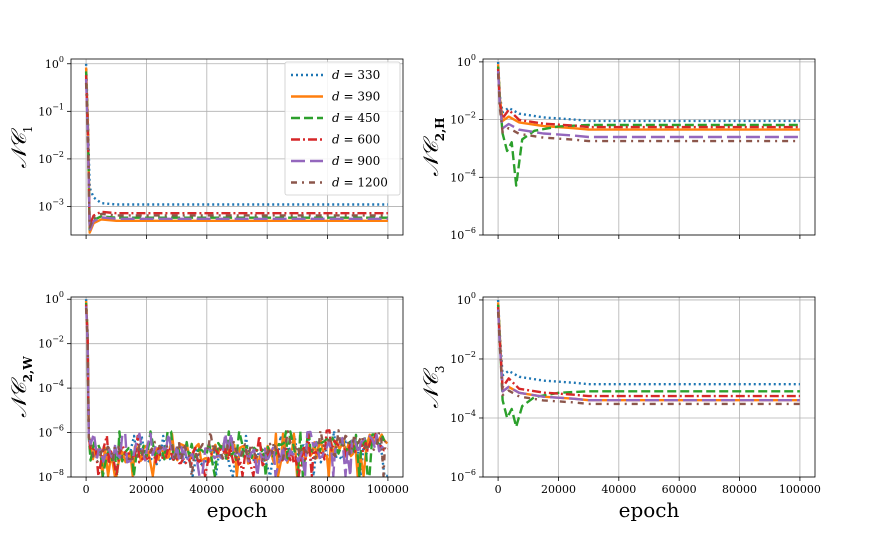  I want to click on legend-label: d = 390, so click(356, 97).